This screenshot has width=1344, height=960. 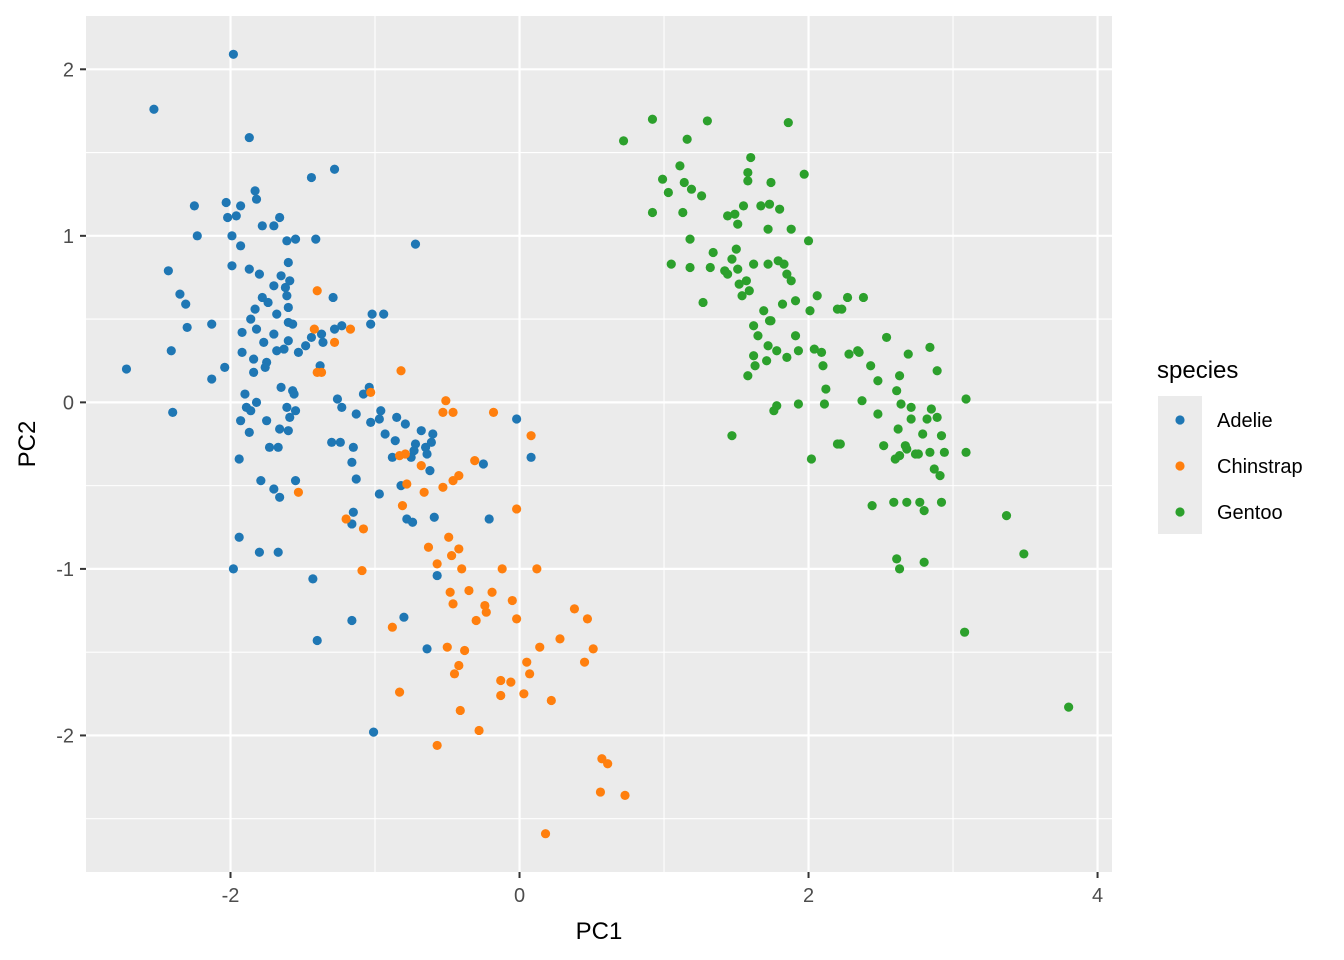 I want to click on x-tick-label: 0, so click(x=519, y=896).